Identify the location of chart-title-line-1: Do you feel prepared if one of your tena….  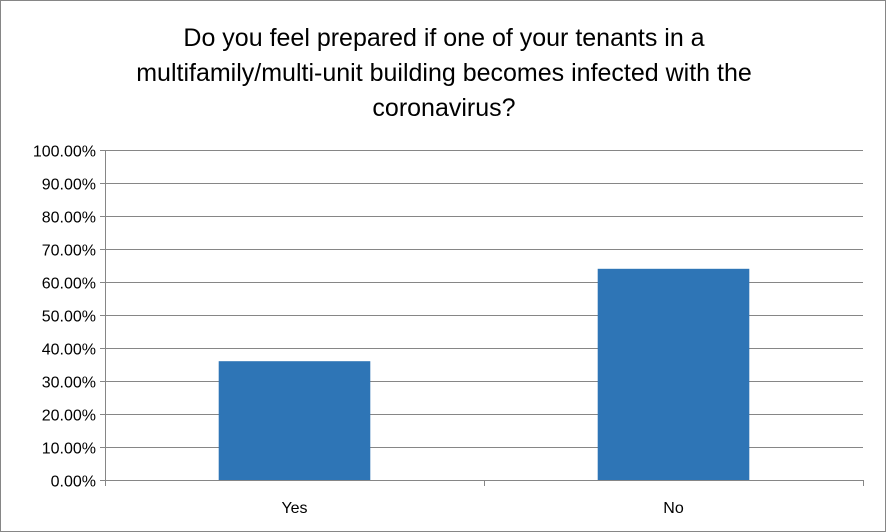
(443, 38).